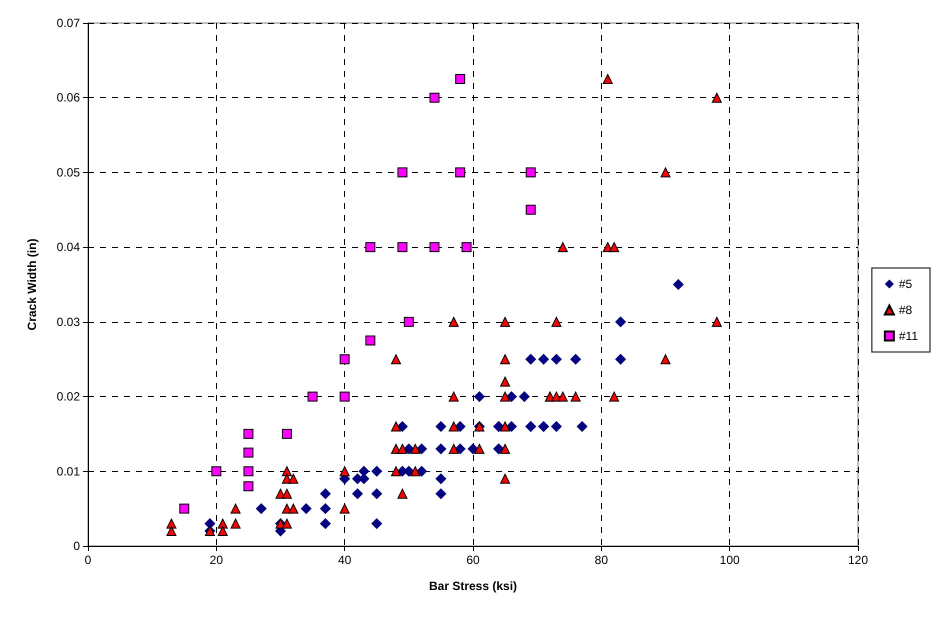 The image size is (948, 620). Describe the element at coordinates (217, 560) in the screenshot. I see `x-tick-label: 20` at that location.